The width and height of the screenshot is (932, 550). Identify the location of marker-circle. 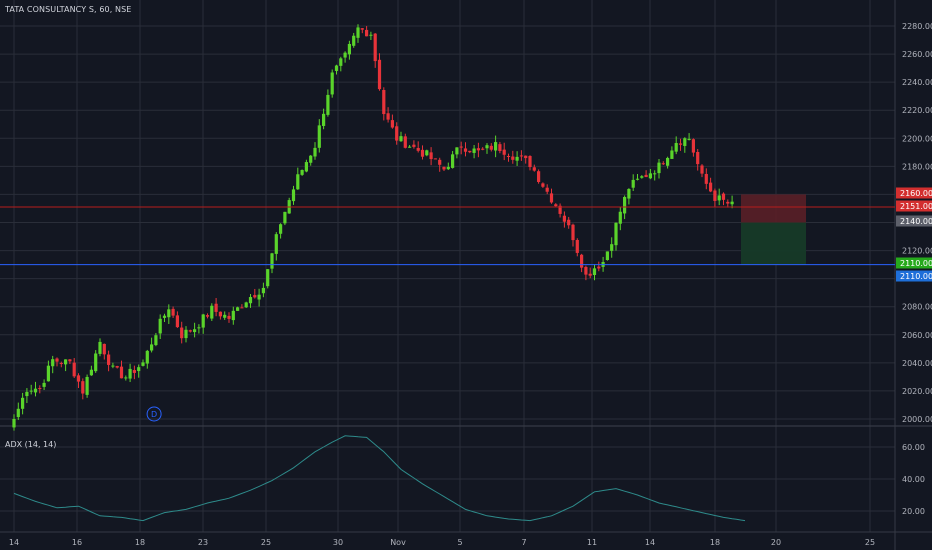
(154, 414).